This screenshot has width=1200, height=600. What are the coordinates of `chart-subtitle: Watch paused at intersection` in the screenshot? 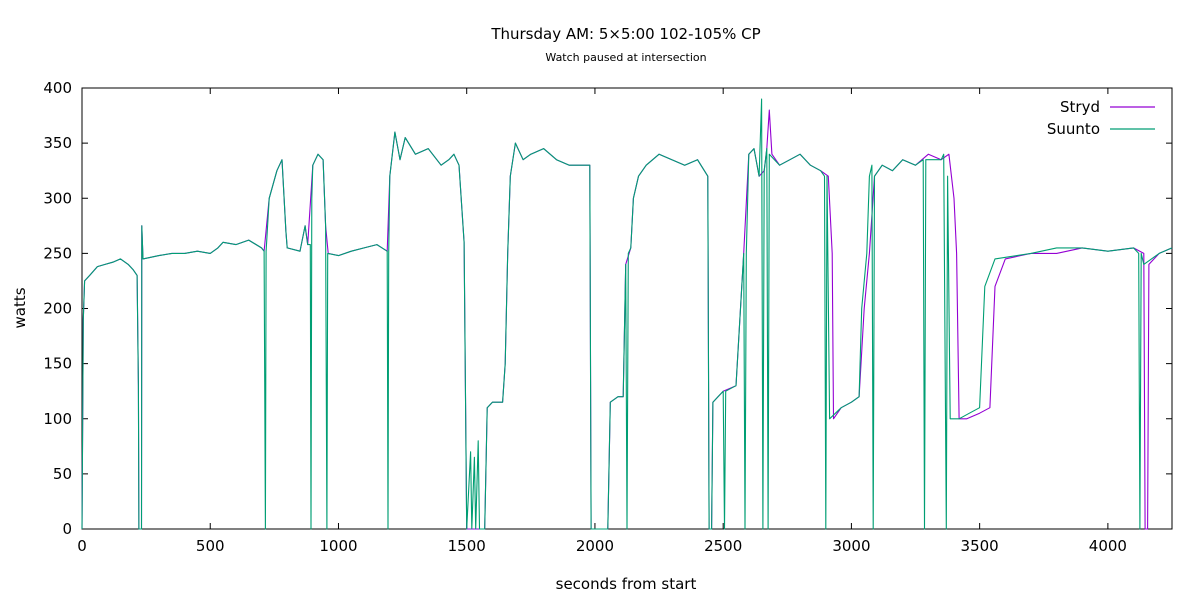 It's located at (625, 57).